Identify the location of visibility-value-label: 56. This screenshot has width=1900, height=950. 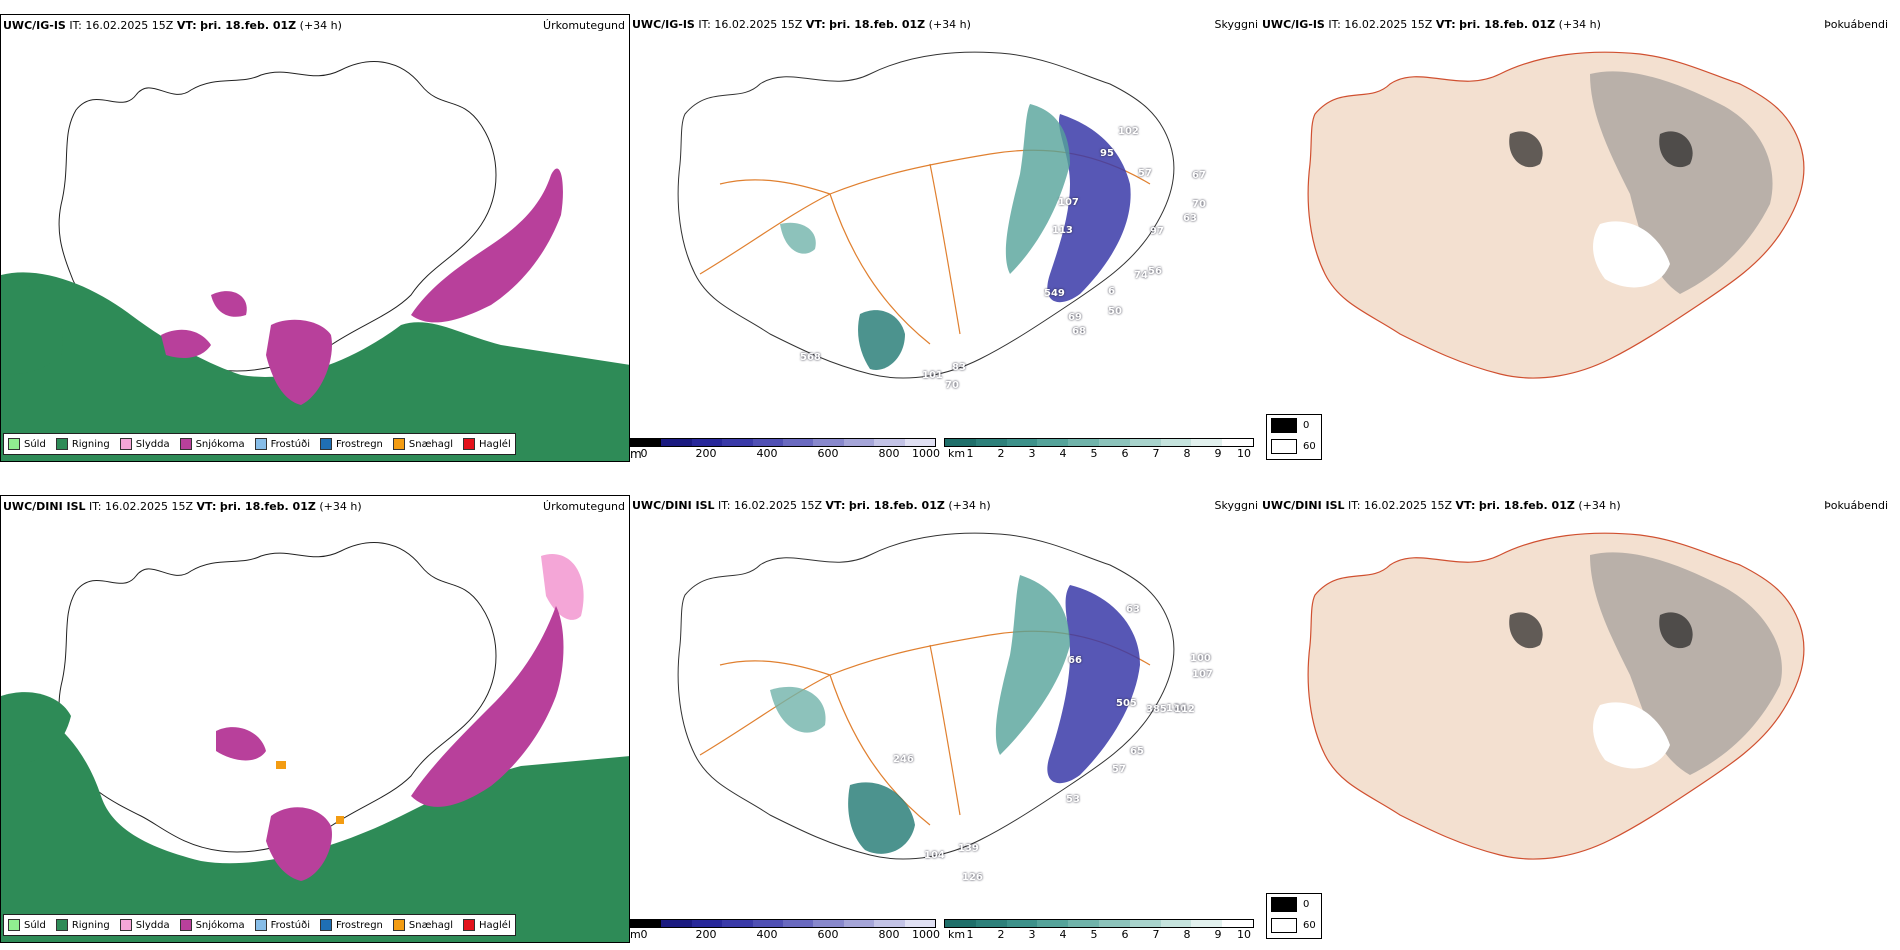
(1155, 271).